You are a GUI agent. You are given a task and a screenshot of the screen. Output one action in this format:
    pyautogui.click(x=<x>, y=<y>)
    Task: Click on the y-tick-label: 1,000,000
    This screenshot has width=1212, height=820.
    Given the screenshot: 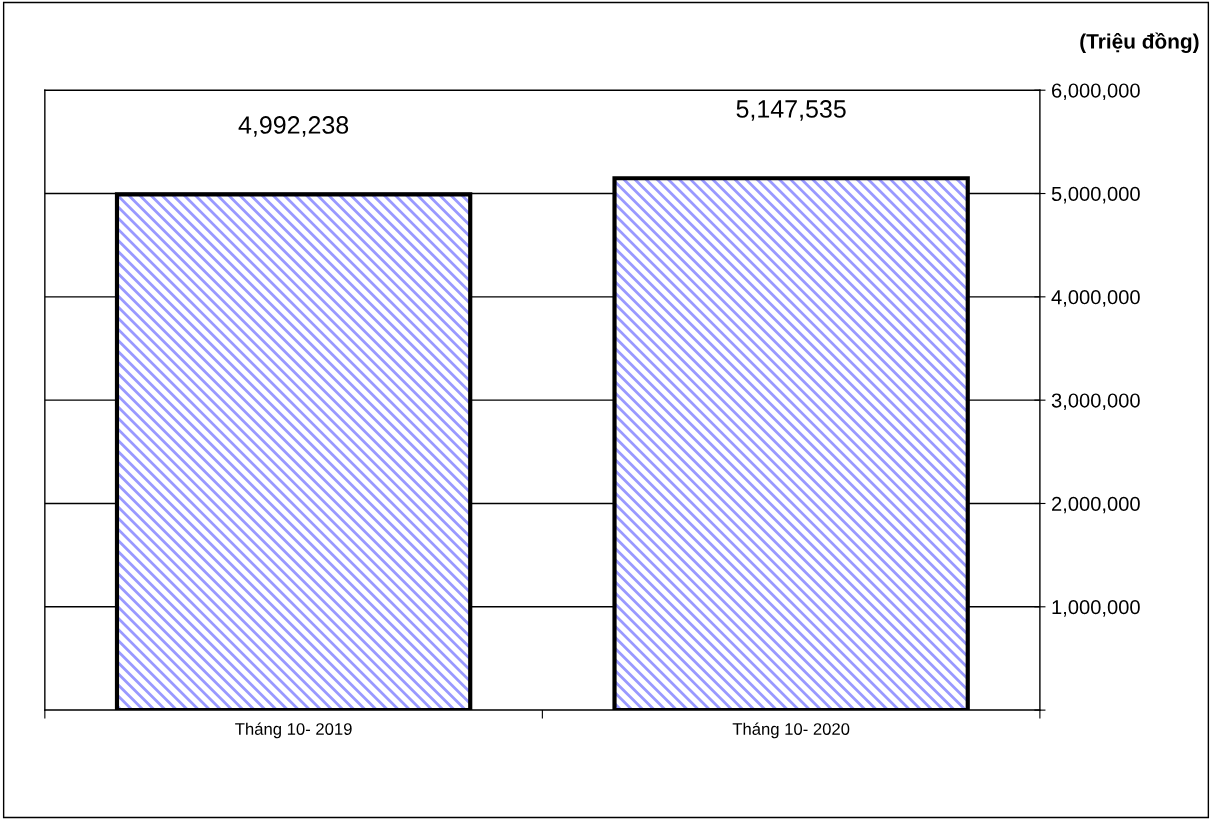 What is the action you would take?
    pyautogui.click(x=1096, y=608)
    